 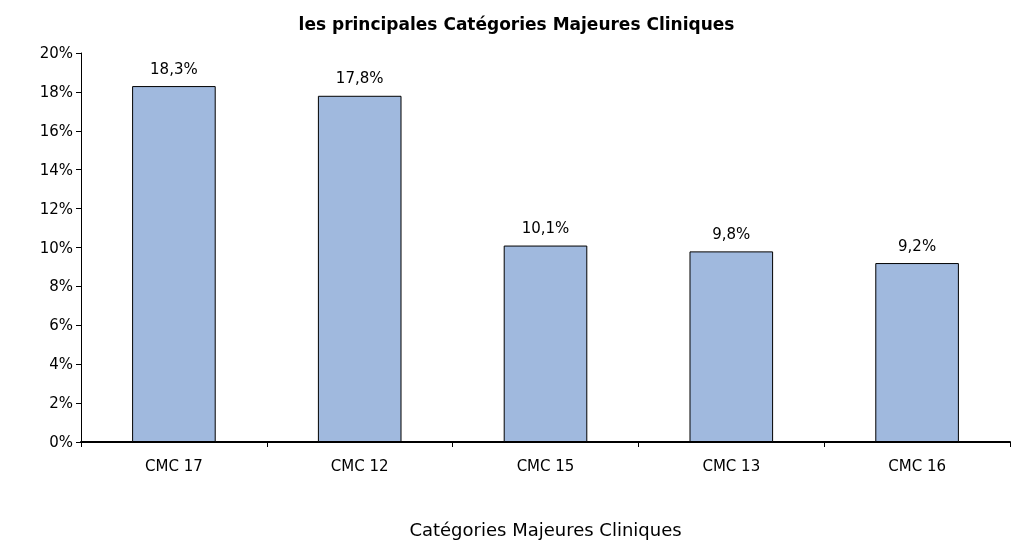 What do you see at coordinates (61, 364) in the screenshot?
I see `y-tick-label: 4%` at bounding box center [61, 364].